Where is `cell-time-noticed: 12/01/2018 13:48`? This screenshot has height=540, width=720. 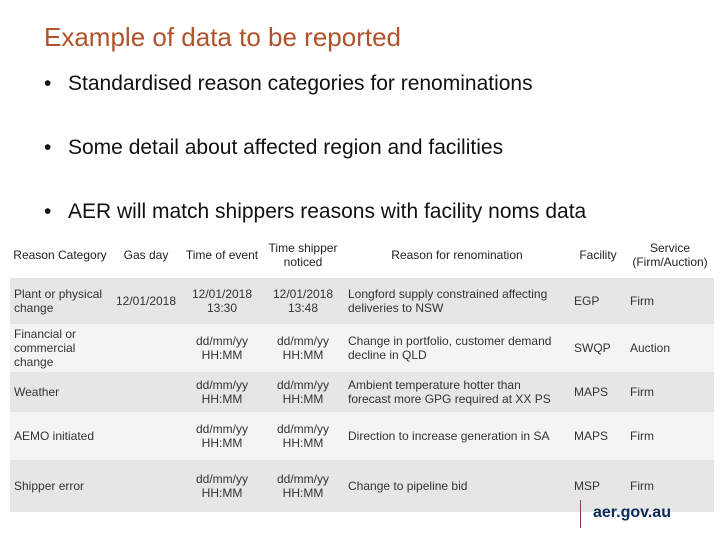
cell-time-noticed: 12/01/2018 13:48 is located at coordinates (303, 301).